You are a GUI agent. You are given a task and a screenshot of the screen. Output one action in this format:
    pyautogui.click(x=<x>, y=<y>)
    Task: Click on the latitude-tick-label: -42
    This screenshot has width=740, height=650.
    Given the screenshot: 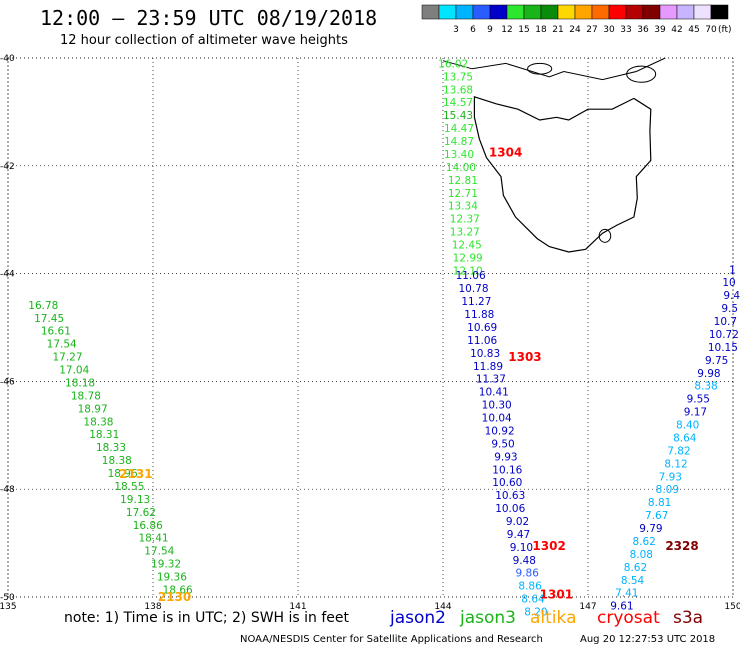 What is the action you would take?
    pyautogui.click(x=7, y=167)
    